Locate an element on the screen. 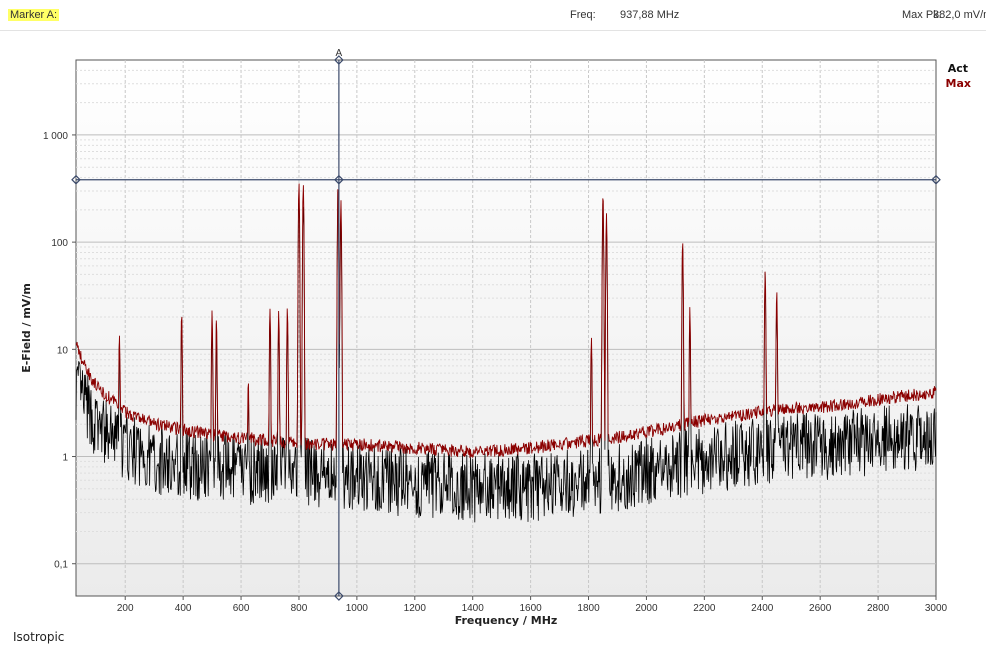  x-tick-label: 1800 is located at coordinates (588, 608).